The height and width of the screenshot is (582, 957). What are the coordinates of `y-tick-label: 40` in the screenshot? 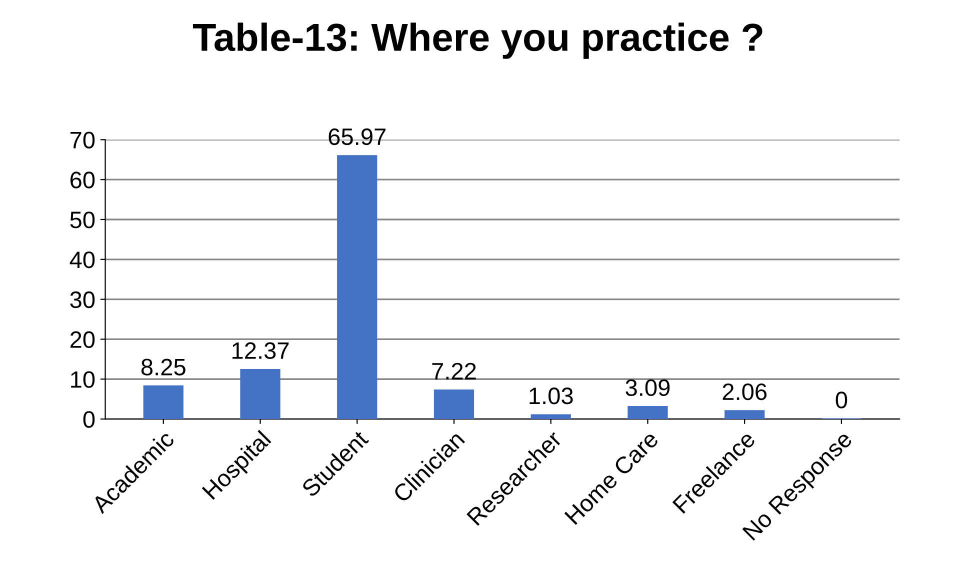 It's located at (82, 259).